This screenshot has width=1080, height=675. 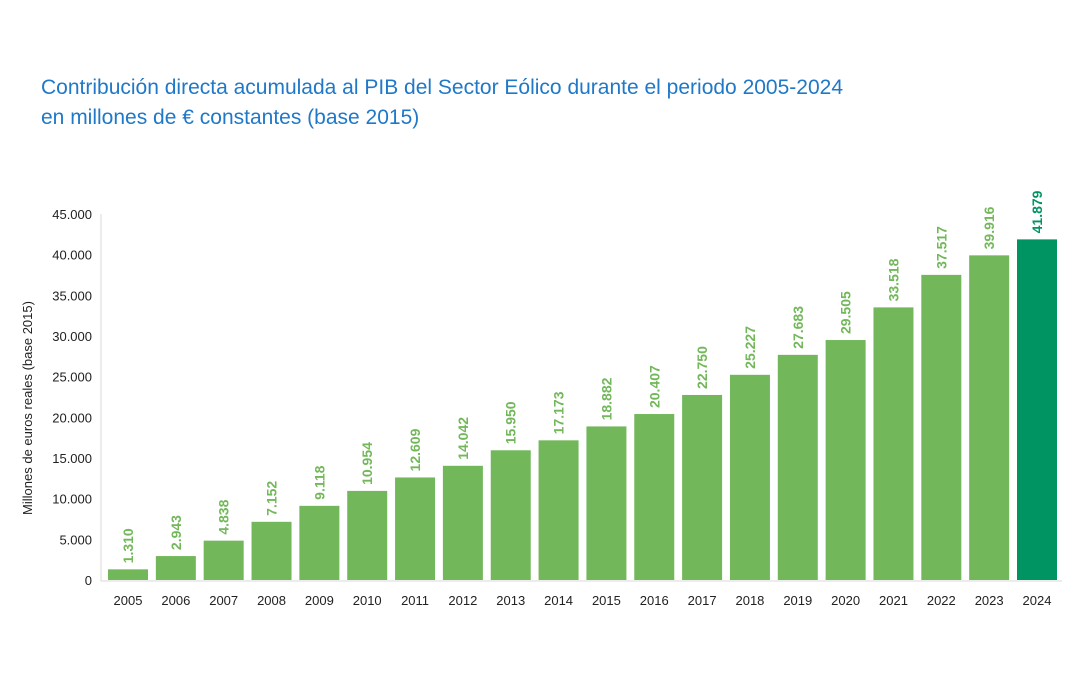 What do you see at coordinates (893, 279) in the screenshot?
I see `value-label-2021: 33.518` at bounding box center [893, 279].